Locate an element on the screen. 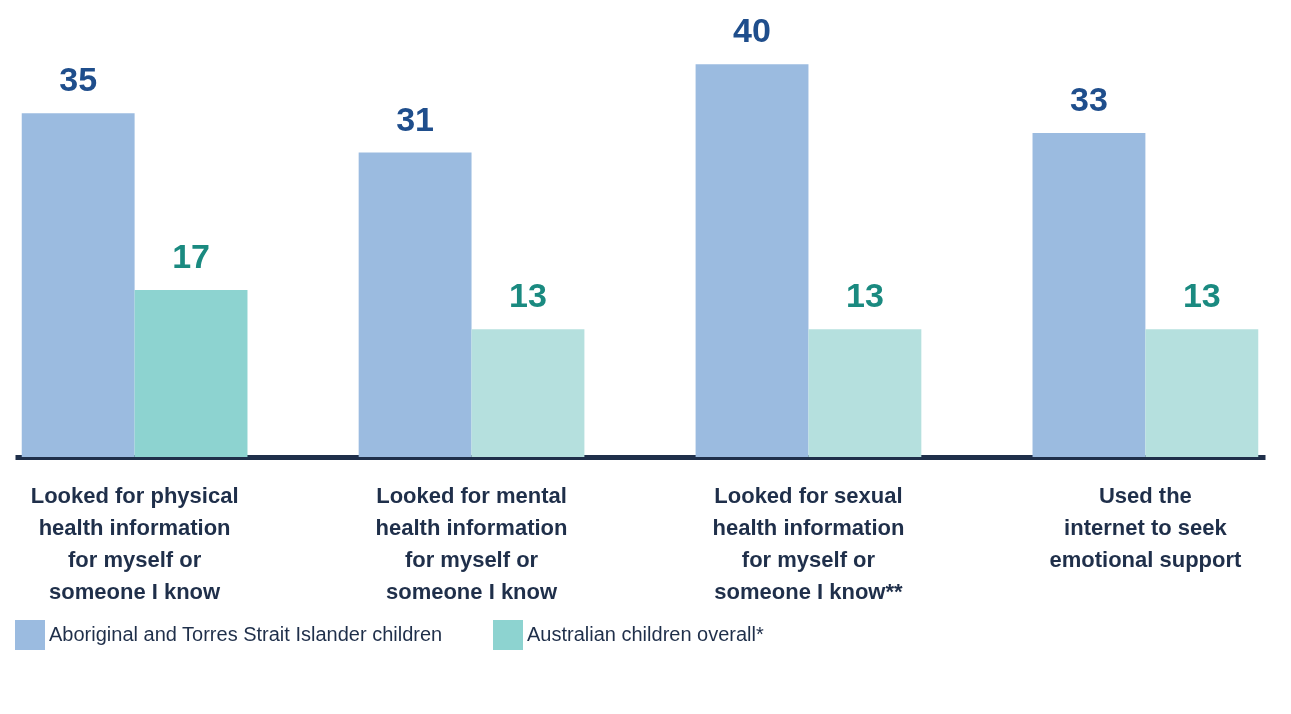 Image resolution: width=1291 pixels, height=714 pixels. data-label: 17 is located at coordinates (191, 256).